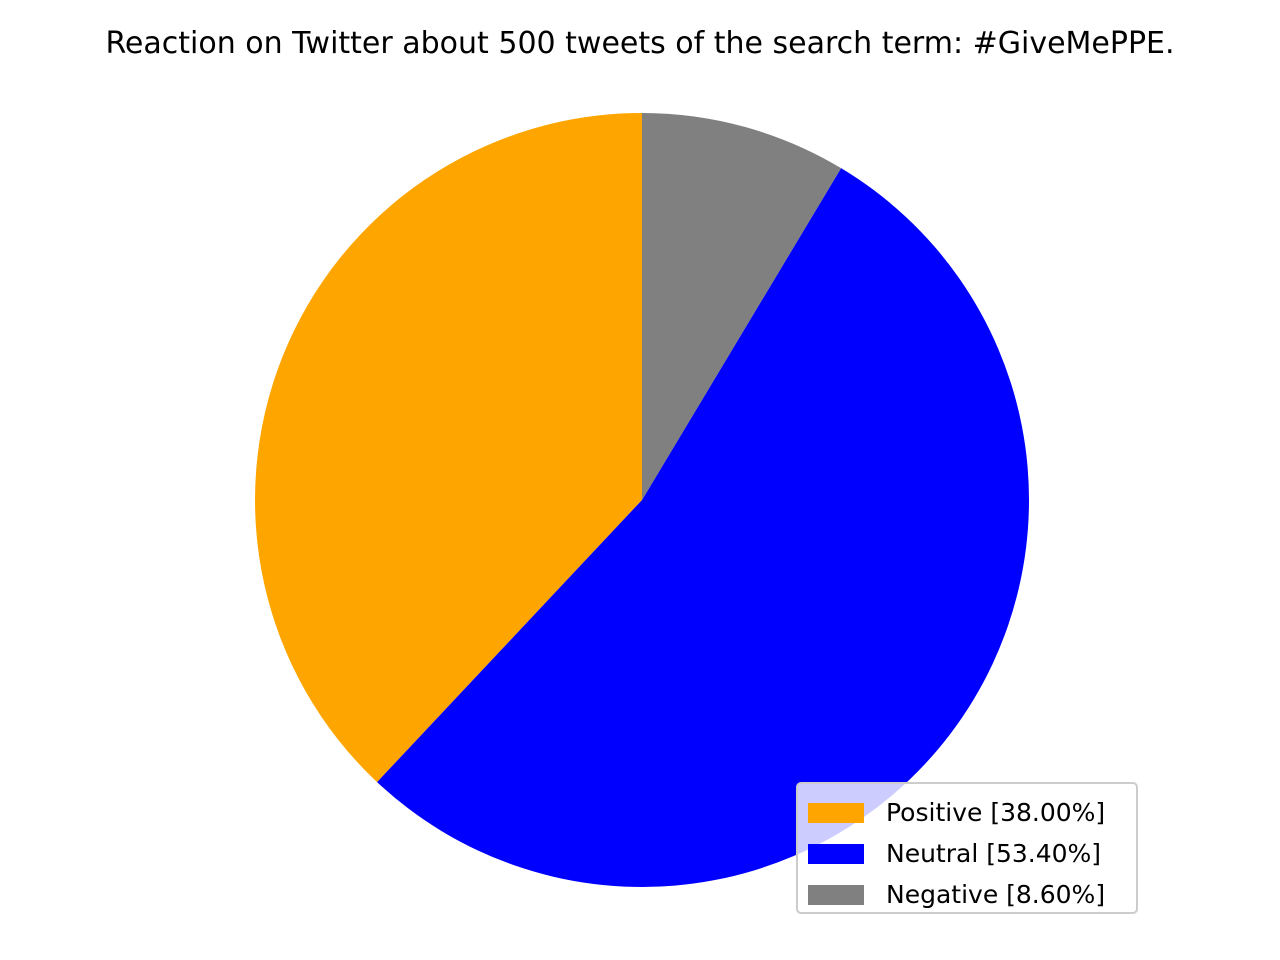  Describe the element at coordinates (836, 812) in the screenshot. I see `legend-swatch-positive` at that location.